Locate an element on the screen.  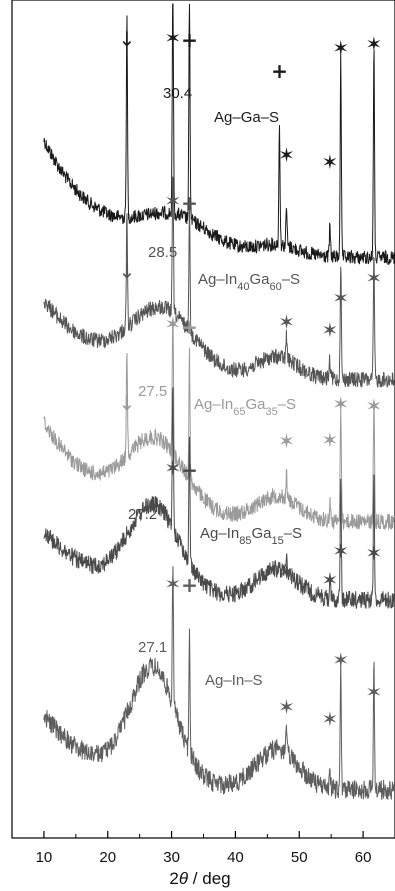
x-tick-label: 30 is located at coordinates (171, 857).